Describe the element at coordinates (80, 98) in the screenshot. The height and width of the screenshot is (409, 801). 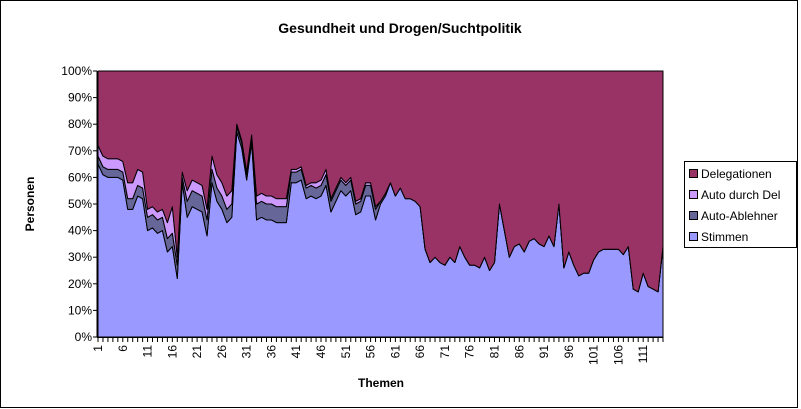
I see `y-tick-label: 90%` at that location.